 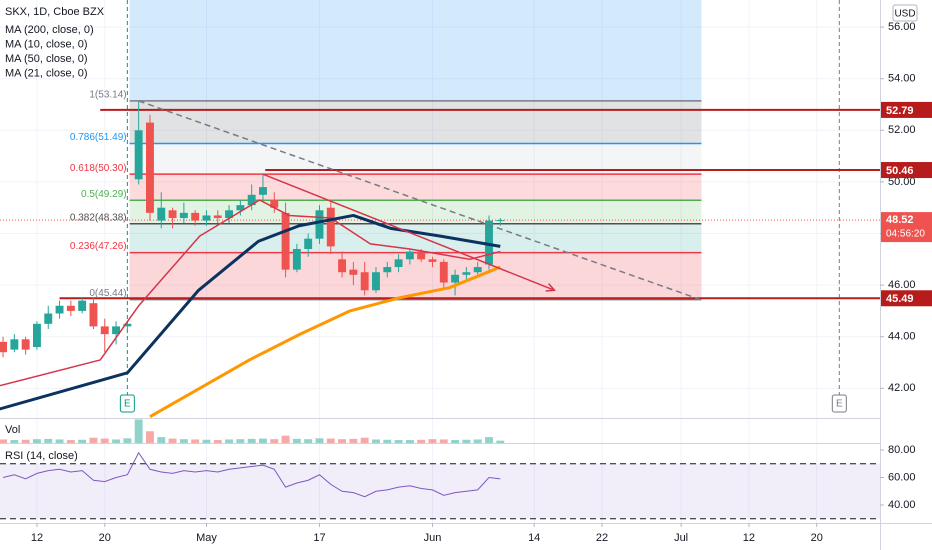 What do you see at coordinates (902, 477) in the screenshot?
I see `rsi-tick-label: 60.00` at bounding box center [902, 477].